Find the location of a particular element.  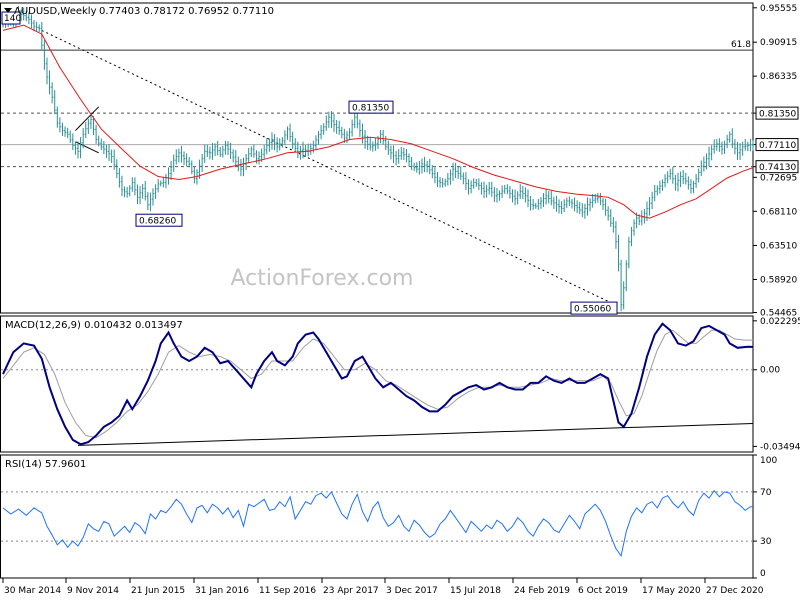

price-y-tick-label: 0.95555 is located at coordinates (778, 9).